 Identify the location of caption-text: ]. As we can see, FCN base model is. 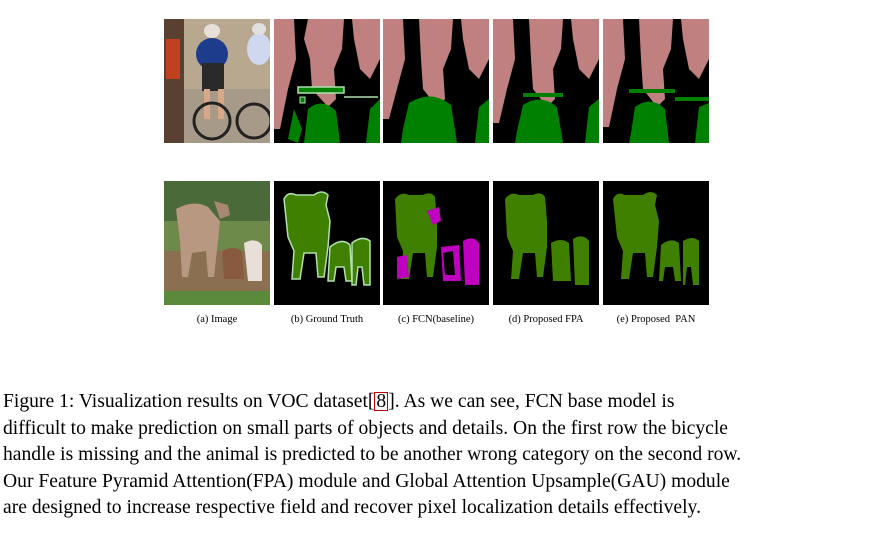
(531, 401).